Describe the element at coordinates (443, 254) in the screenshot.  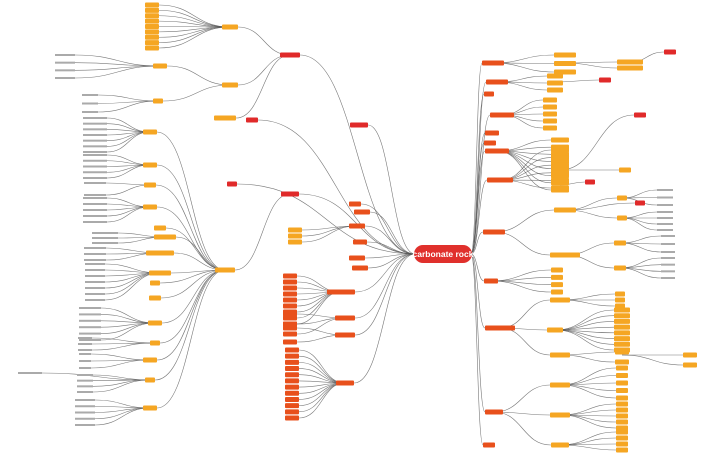
I see `central-node: carbonate rock` at that location.